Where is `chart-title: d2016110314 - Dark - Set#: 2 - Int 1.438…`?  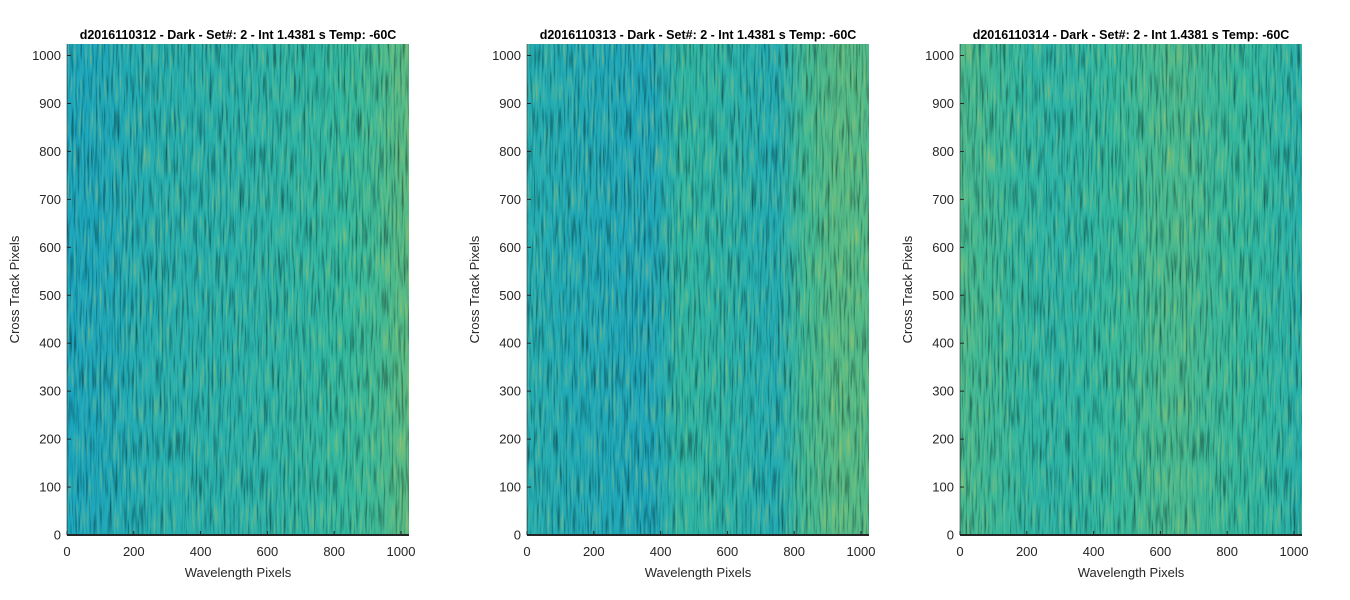
chart-title: d2016110314 - Dark - Set#: 2 - Int 1.438… is located at coordinates (1131, 35).